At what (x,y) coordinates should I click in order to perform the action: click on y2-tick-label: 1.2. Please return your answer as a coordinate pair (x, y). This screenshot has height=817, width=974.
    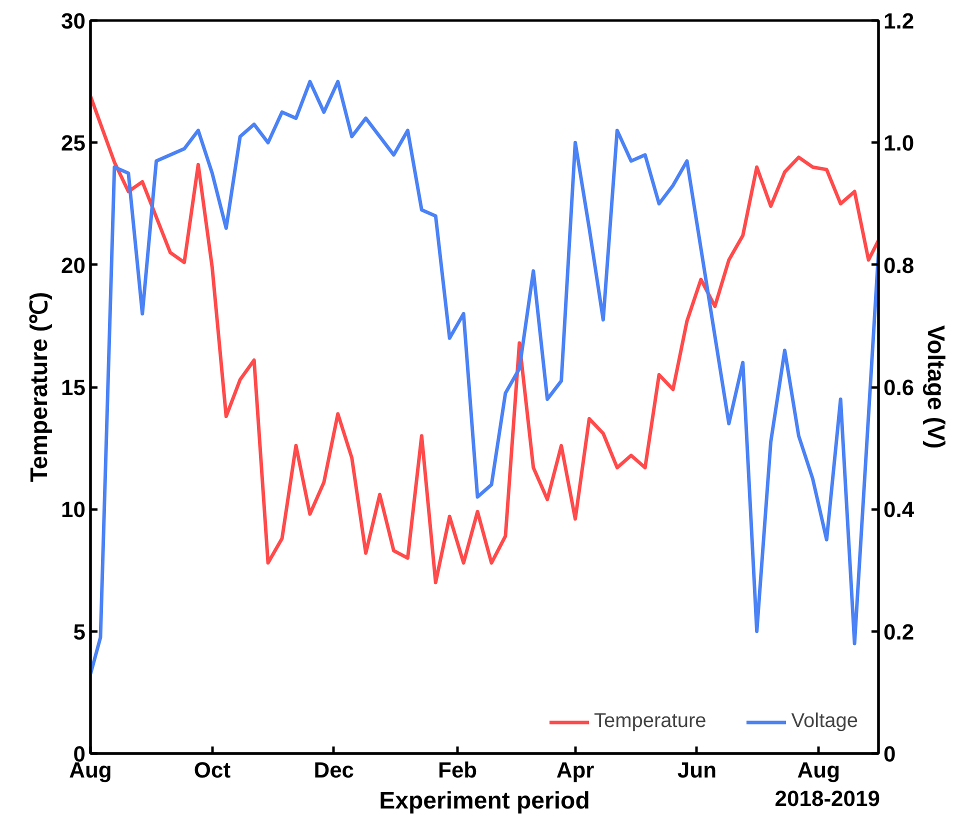
    Looking at the image, I should click on (899, 21).